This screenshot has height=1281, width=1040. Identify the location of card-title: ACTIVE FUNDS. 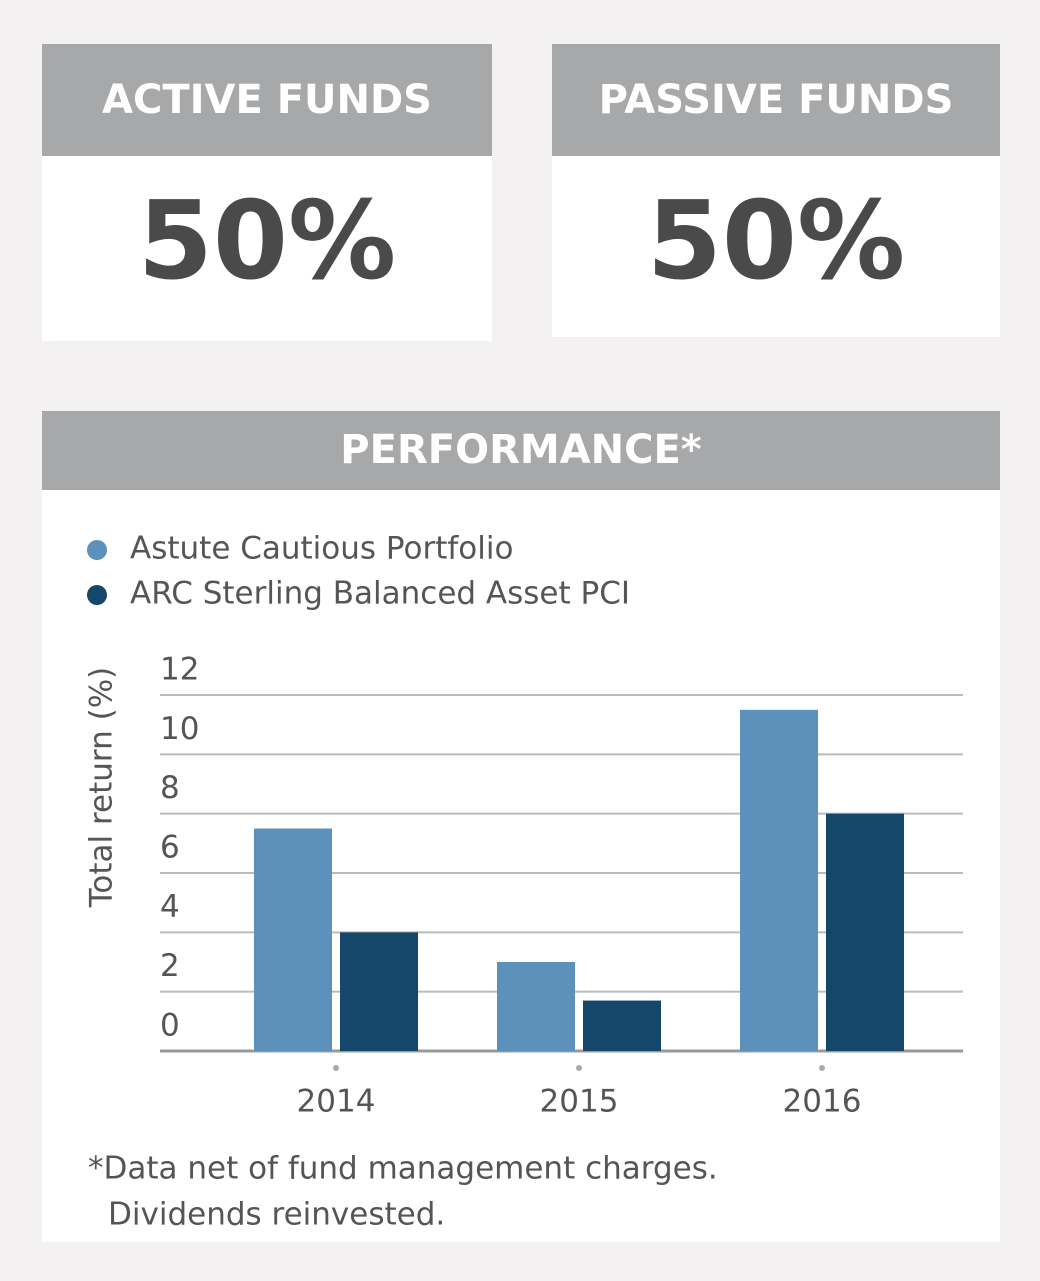
(267, 100).